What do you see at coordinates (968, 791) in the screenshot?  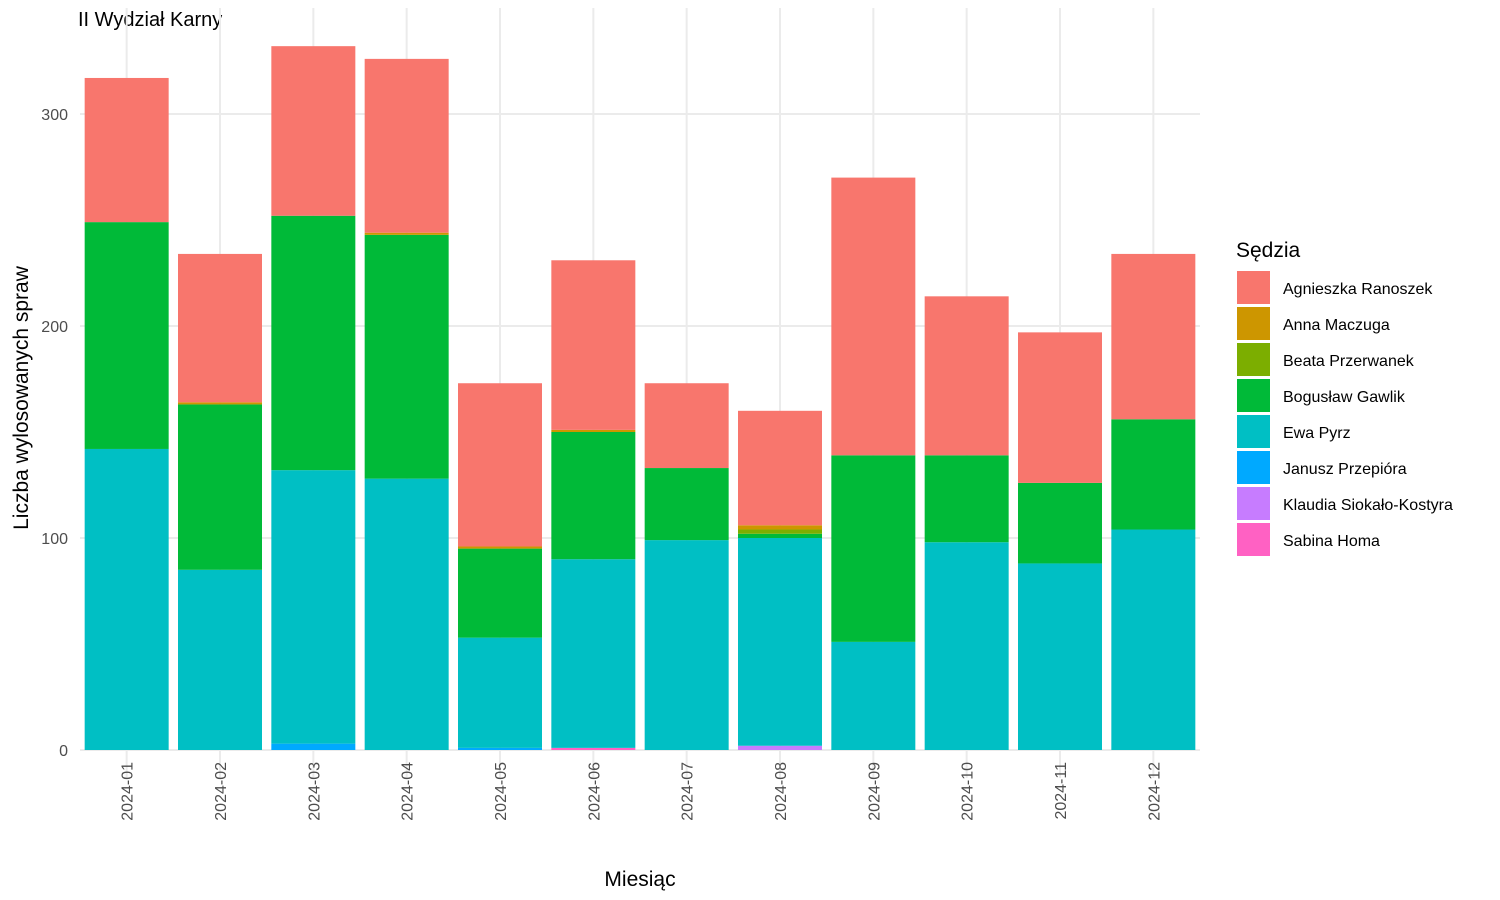 I see `x-tick-label: 2024-10` at bounding box center [968, 791].